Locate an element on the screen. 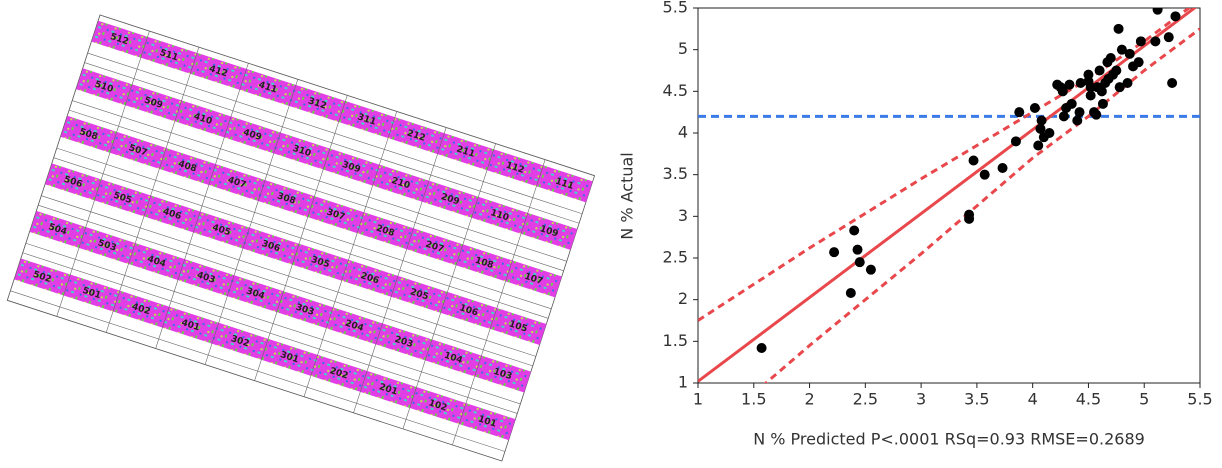  y-tick-label: 3 is located at coordinates (683, 215).